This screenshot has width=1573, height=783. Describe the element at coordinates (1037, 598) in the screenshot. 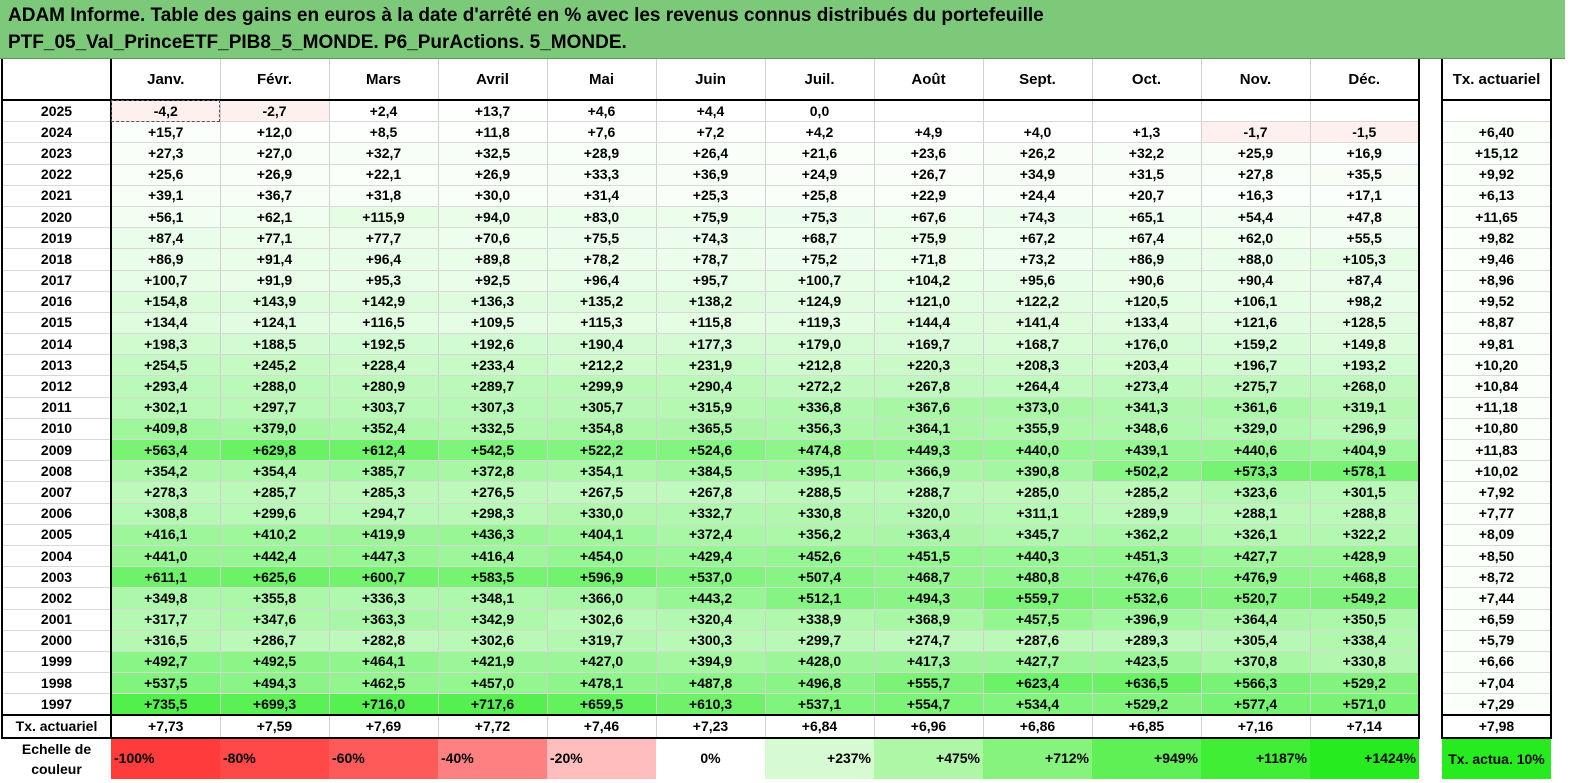

I see `gain-cell: +559,7` at that location.